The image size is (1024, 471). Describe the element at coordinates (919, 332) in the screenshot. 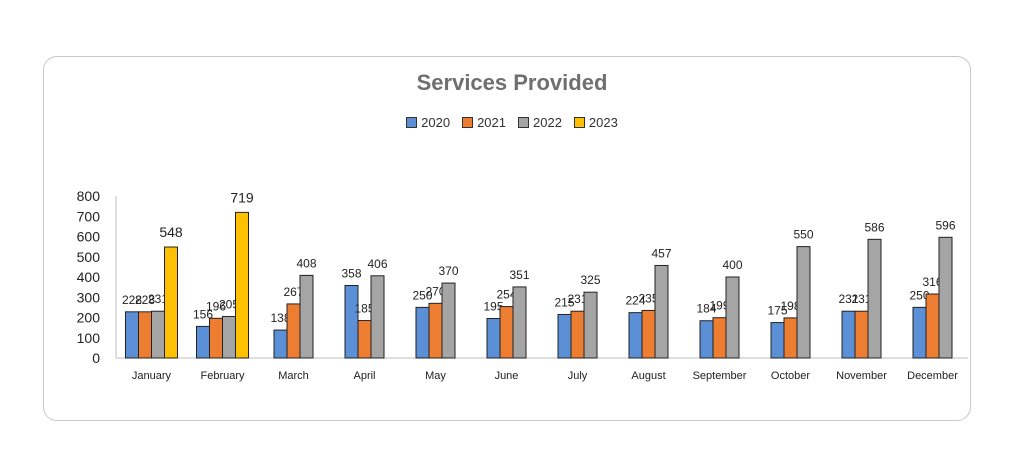

I see `bar-december-2020` at that location.